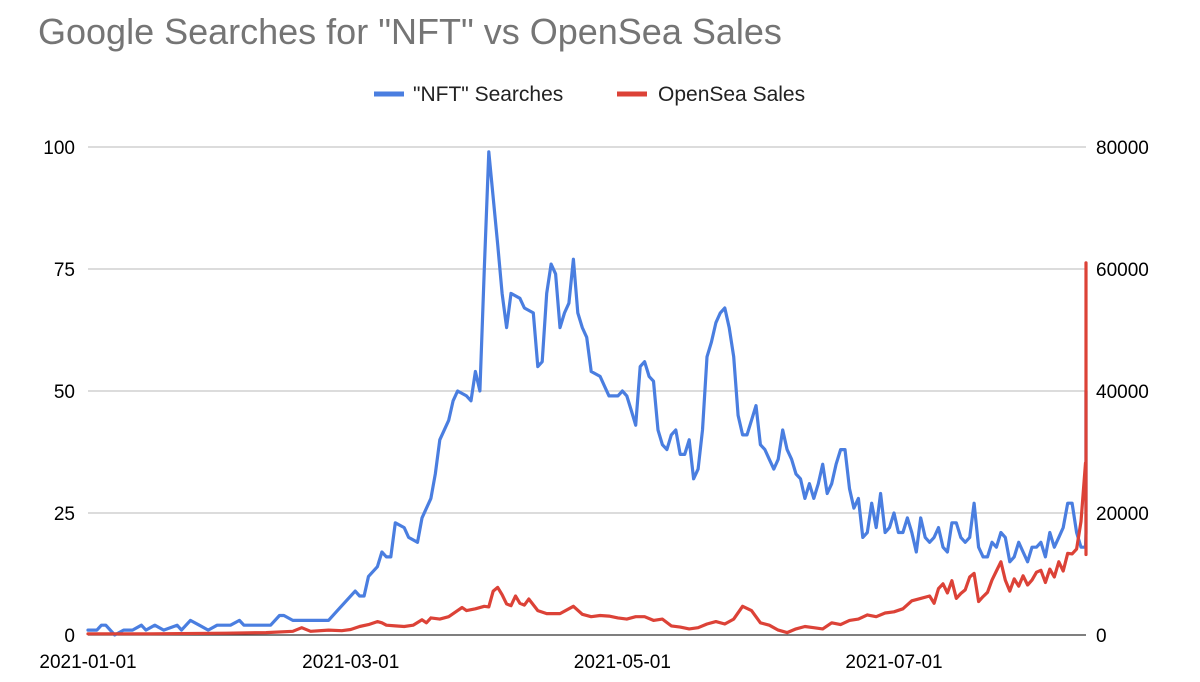  I want to click on legend-item-nft-searches: "NFT" Searches, so click(468, 94).